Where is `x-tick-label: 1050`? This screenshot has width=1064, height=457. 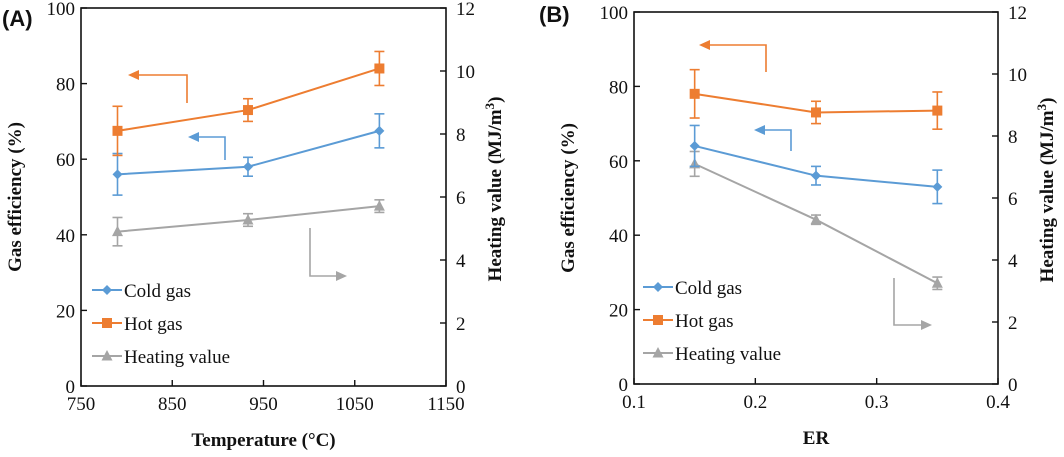 x-tick-label: 1050 is located at coordinates (355, 404).